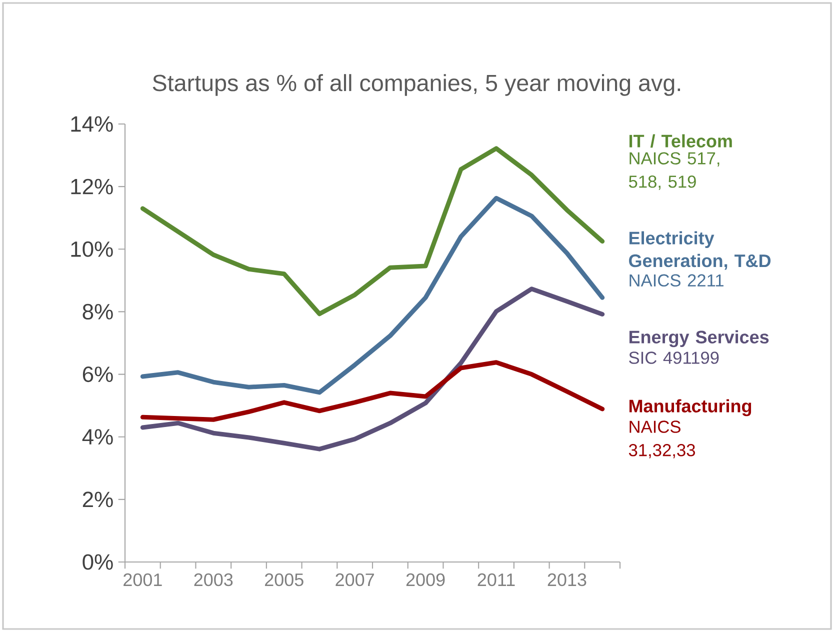  What do you see at coordinates (567, 579) in the screenshot?
I see `x-tick-label: 2013` at bounding box center [567, 579].